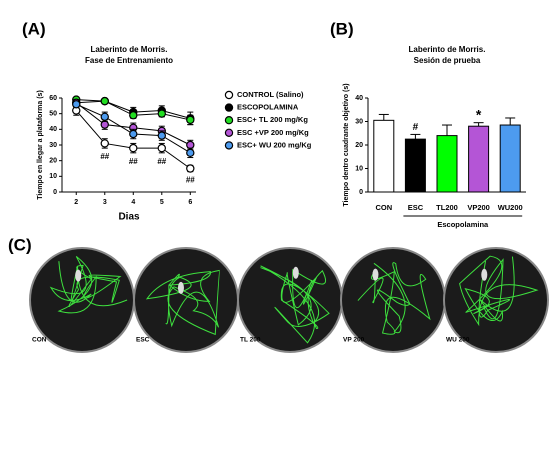 Image resolution: width=560 pixels, height=459 pixels. What do you see at coordinates (53, 114) in the screenshot?
I see `y-tick-label: 50` at bounding box center [53, 114].